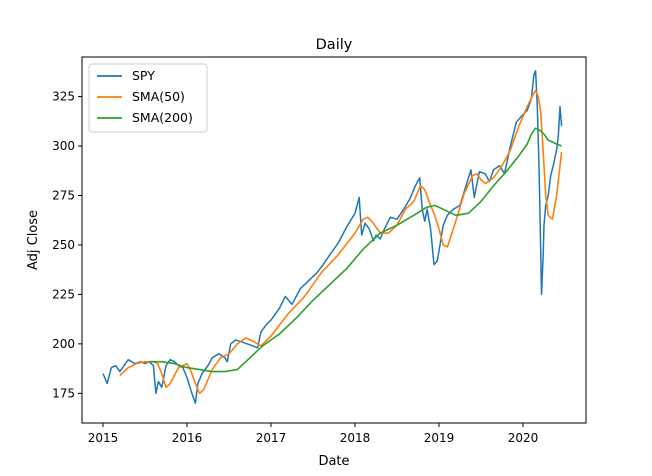  What do you see at coordinates (63, 245) in the screenshot?
I see `y-tick-label: 250` at bounding box center [63, 245].